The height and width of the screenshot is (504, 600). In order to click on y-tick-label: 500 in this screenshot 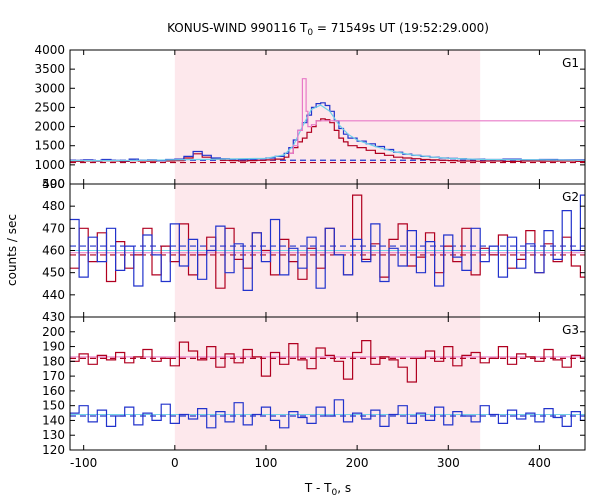, I will do `click(53, 184)`.